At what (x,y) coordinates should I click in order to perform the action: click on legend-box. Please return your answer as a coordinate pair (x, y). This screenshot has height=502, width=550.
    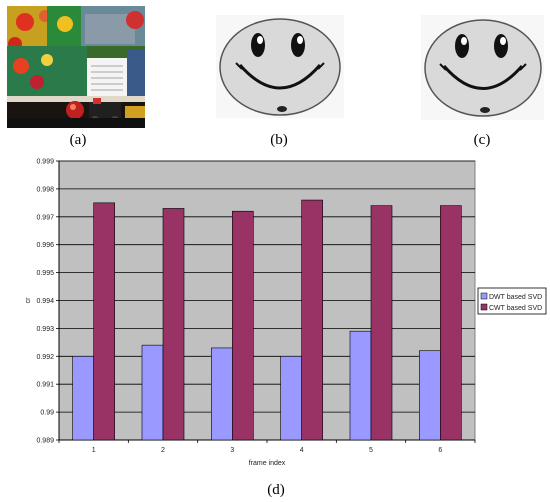
    Looking at the image, I should click on (512, 301).